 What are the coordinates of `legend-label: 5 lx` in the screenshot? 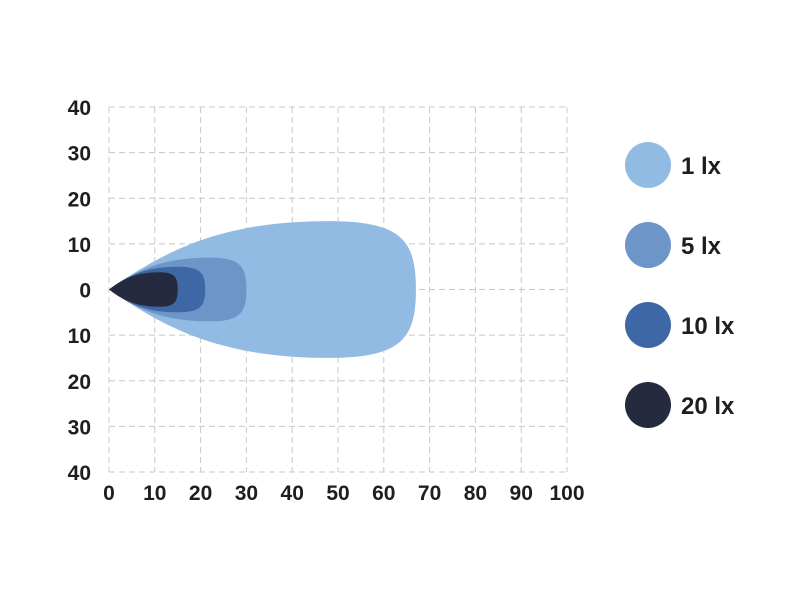 It's located at (701, 246).